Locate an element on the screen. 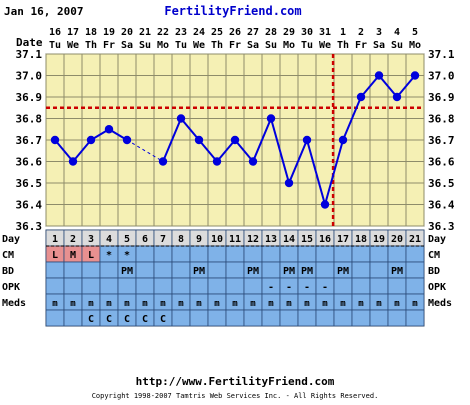  date-tick: 17 is located at coordinates (73, 32).